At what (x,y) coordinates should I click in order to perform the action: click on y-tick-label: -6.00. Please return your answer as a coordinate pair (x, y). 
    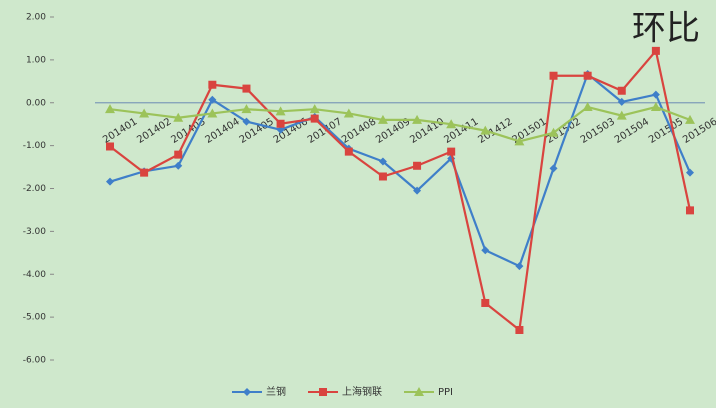
    Looking at the image, I should click on (35, 361).